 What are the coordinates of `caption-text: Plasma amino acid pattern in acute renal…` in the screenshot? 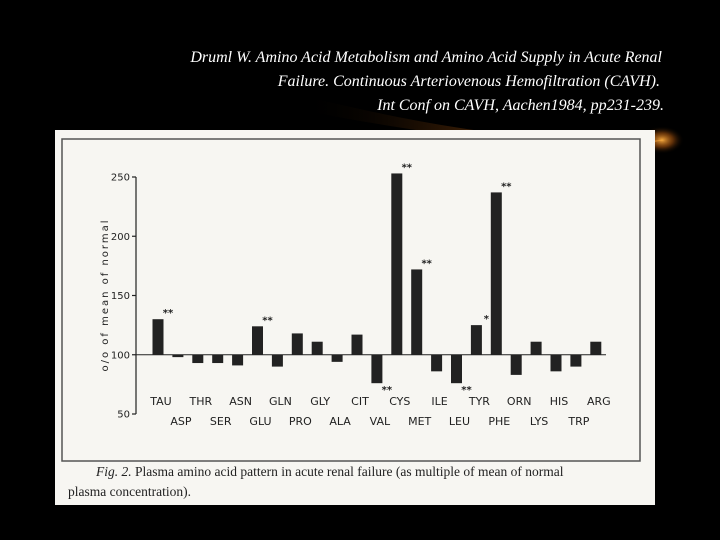 It's located at (349, 471).